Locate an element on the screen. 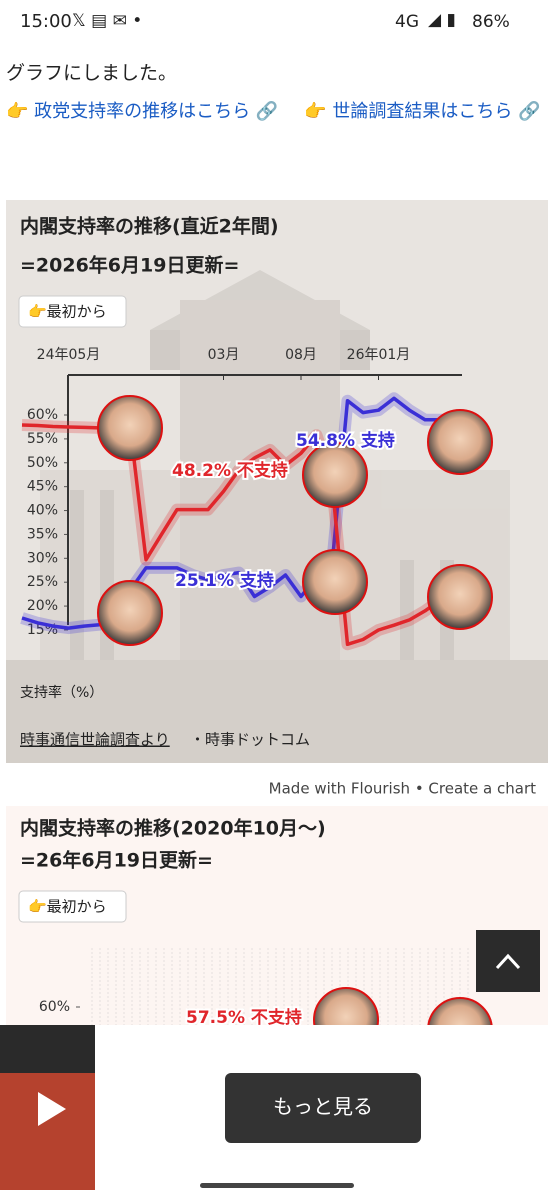  y-tick-label: 25% is located at coordinates (42, 582).